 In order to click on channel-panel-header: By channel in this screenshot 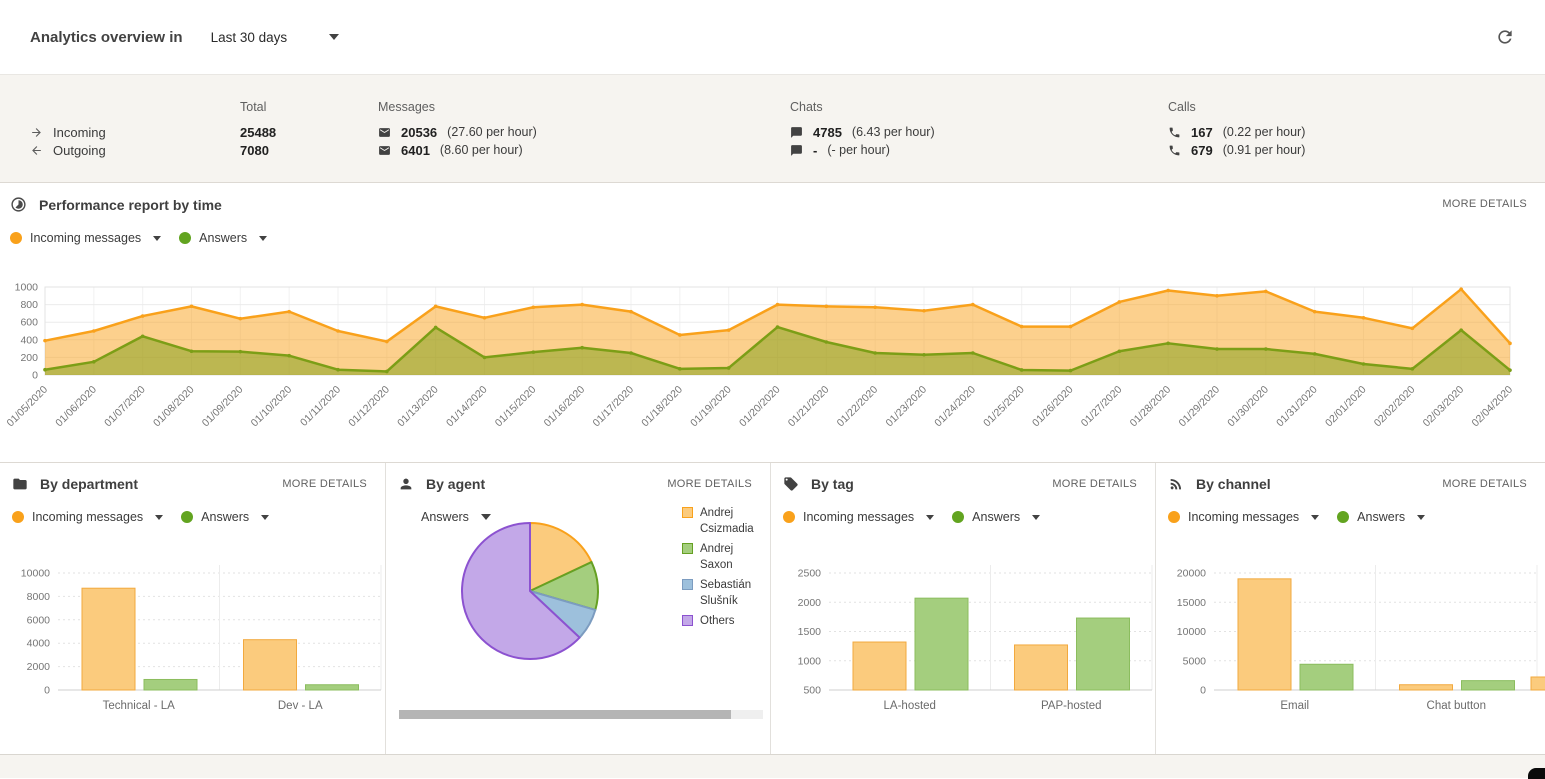, I will do `click(1219, 484)`.